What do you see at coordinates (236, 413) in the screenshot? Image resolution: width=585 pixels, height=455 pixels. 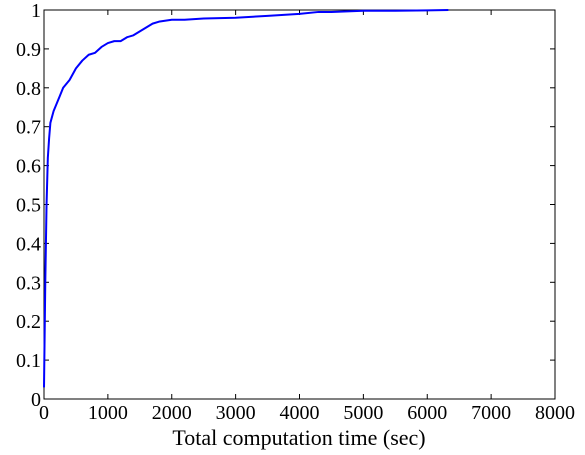 I see `x-tick-label-3: 3000` at bounding box center [236, 413].